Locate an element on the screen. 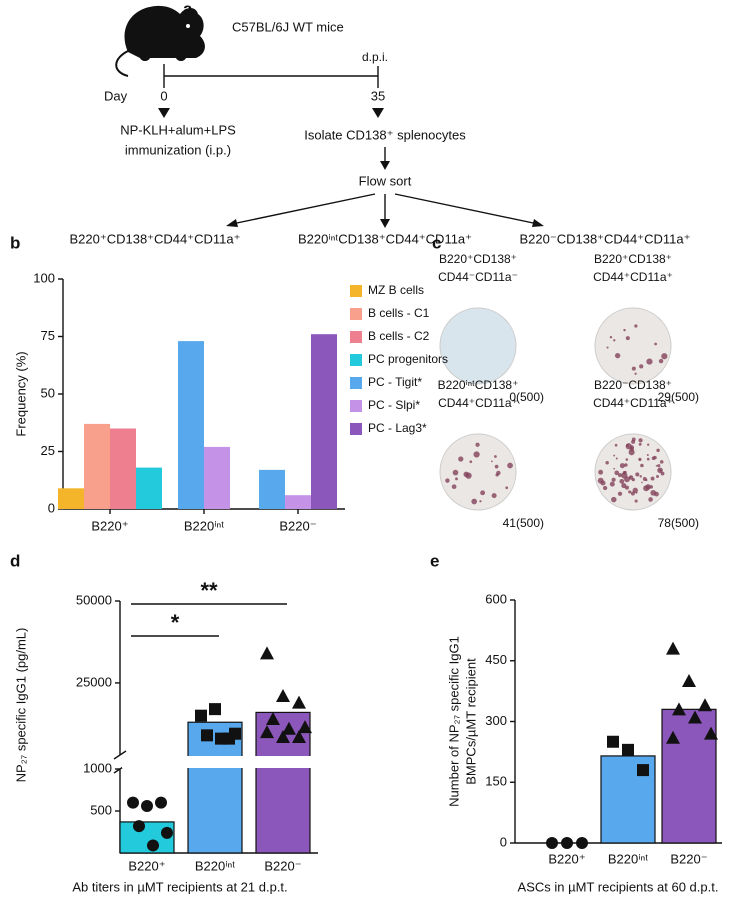 Image resolution: width=739 pixels, height=900 pixels. spot-count: 78(500) is located at coordinates (678, 523).